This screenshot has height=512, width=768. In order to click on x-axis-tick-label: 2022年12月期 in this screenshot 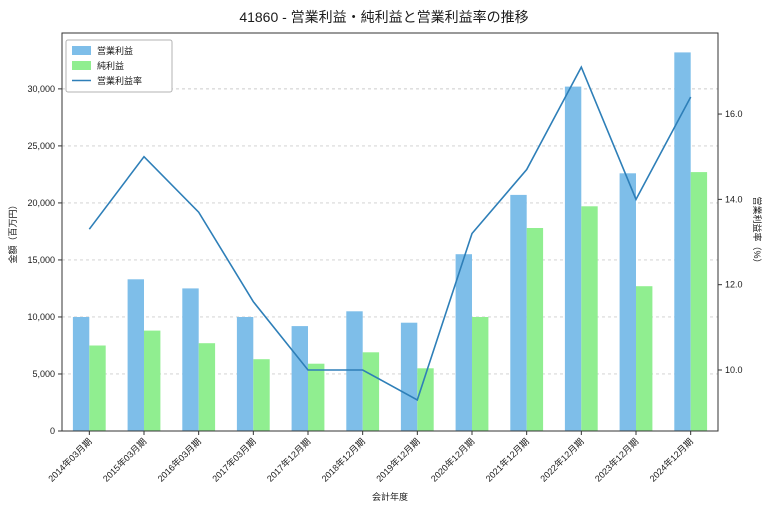, I will do `click(562, 460)`.